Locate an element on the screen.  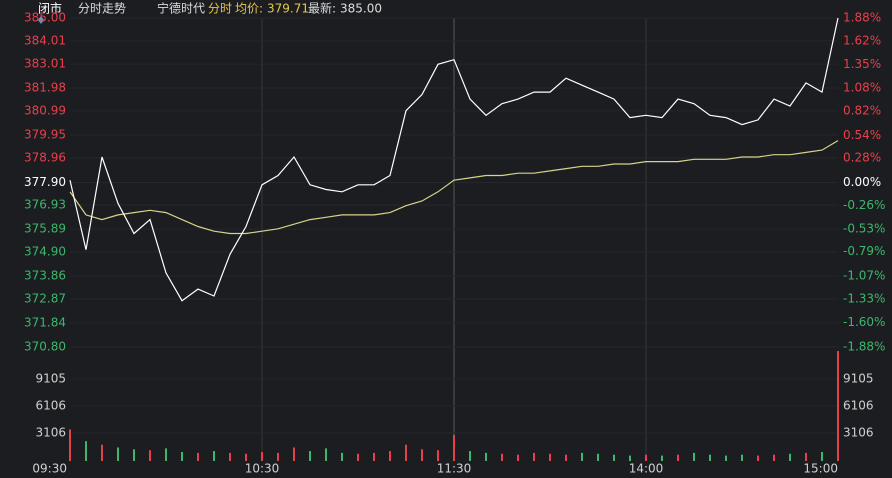
x-tick-label: 10:30 is located at coordinates (262, 469).